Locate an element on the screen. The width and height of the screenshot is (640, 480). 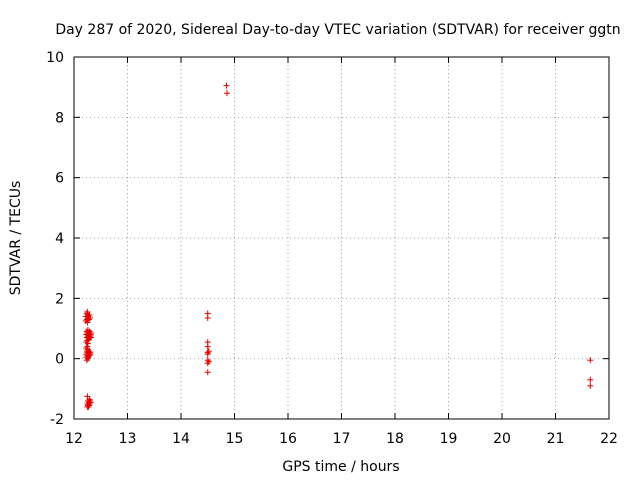
x-tick-label: 12 is located at coordinates (74, 439).